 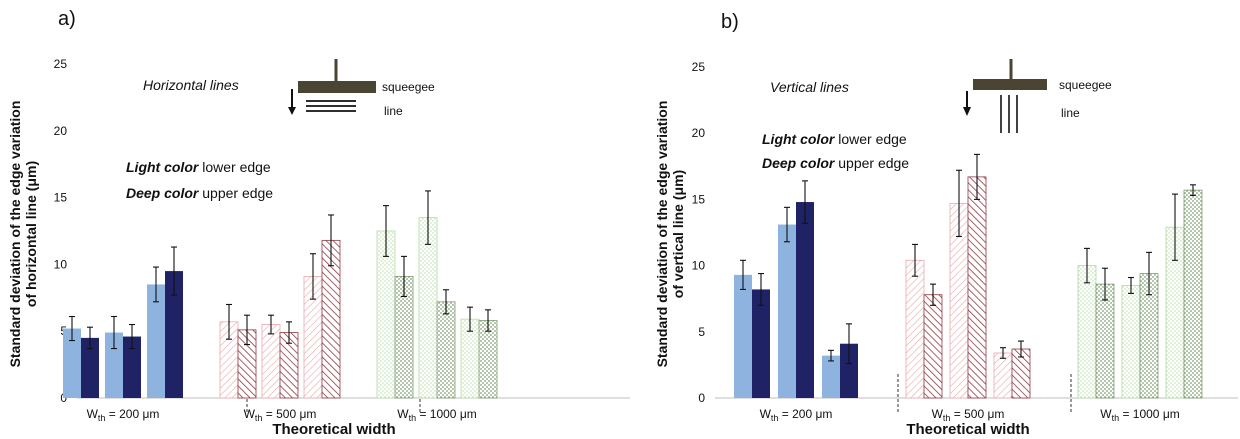 I want to click on panel-label: a), so click(x=67, y=19).